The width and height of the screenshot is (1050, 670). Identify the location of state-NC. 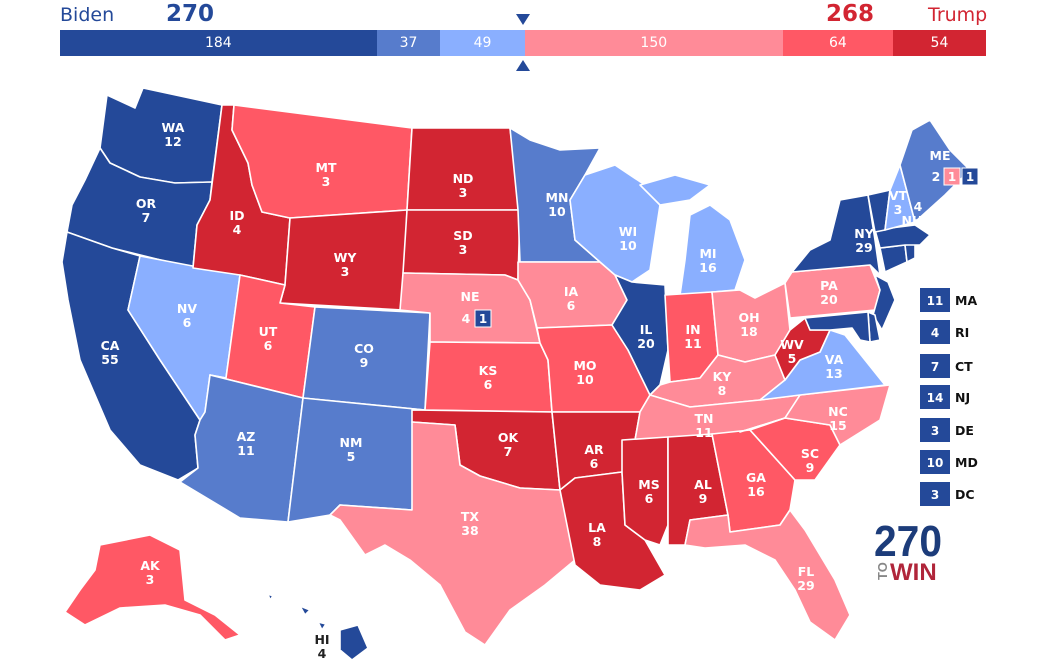
(815, 415).